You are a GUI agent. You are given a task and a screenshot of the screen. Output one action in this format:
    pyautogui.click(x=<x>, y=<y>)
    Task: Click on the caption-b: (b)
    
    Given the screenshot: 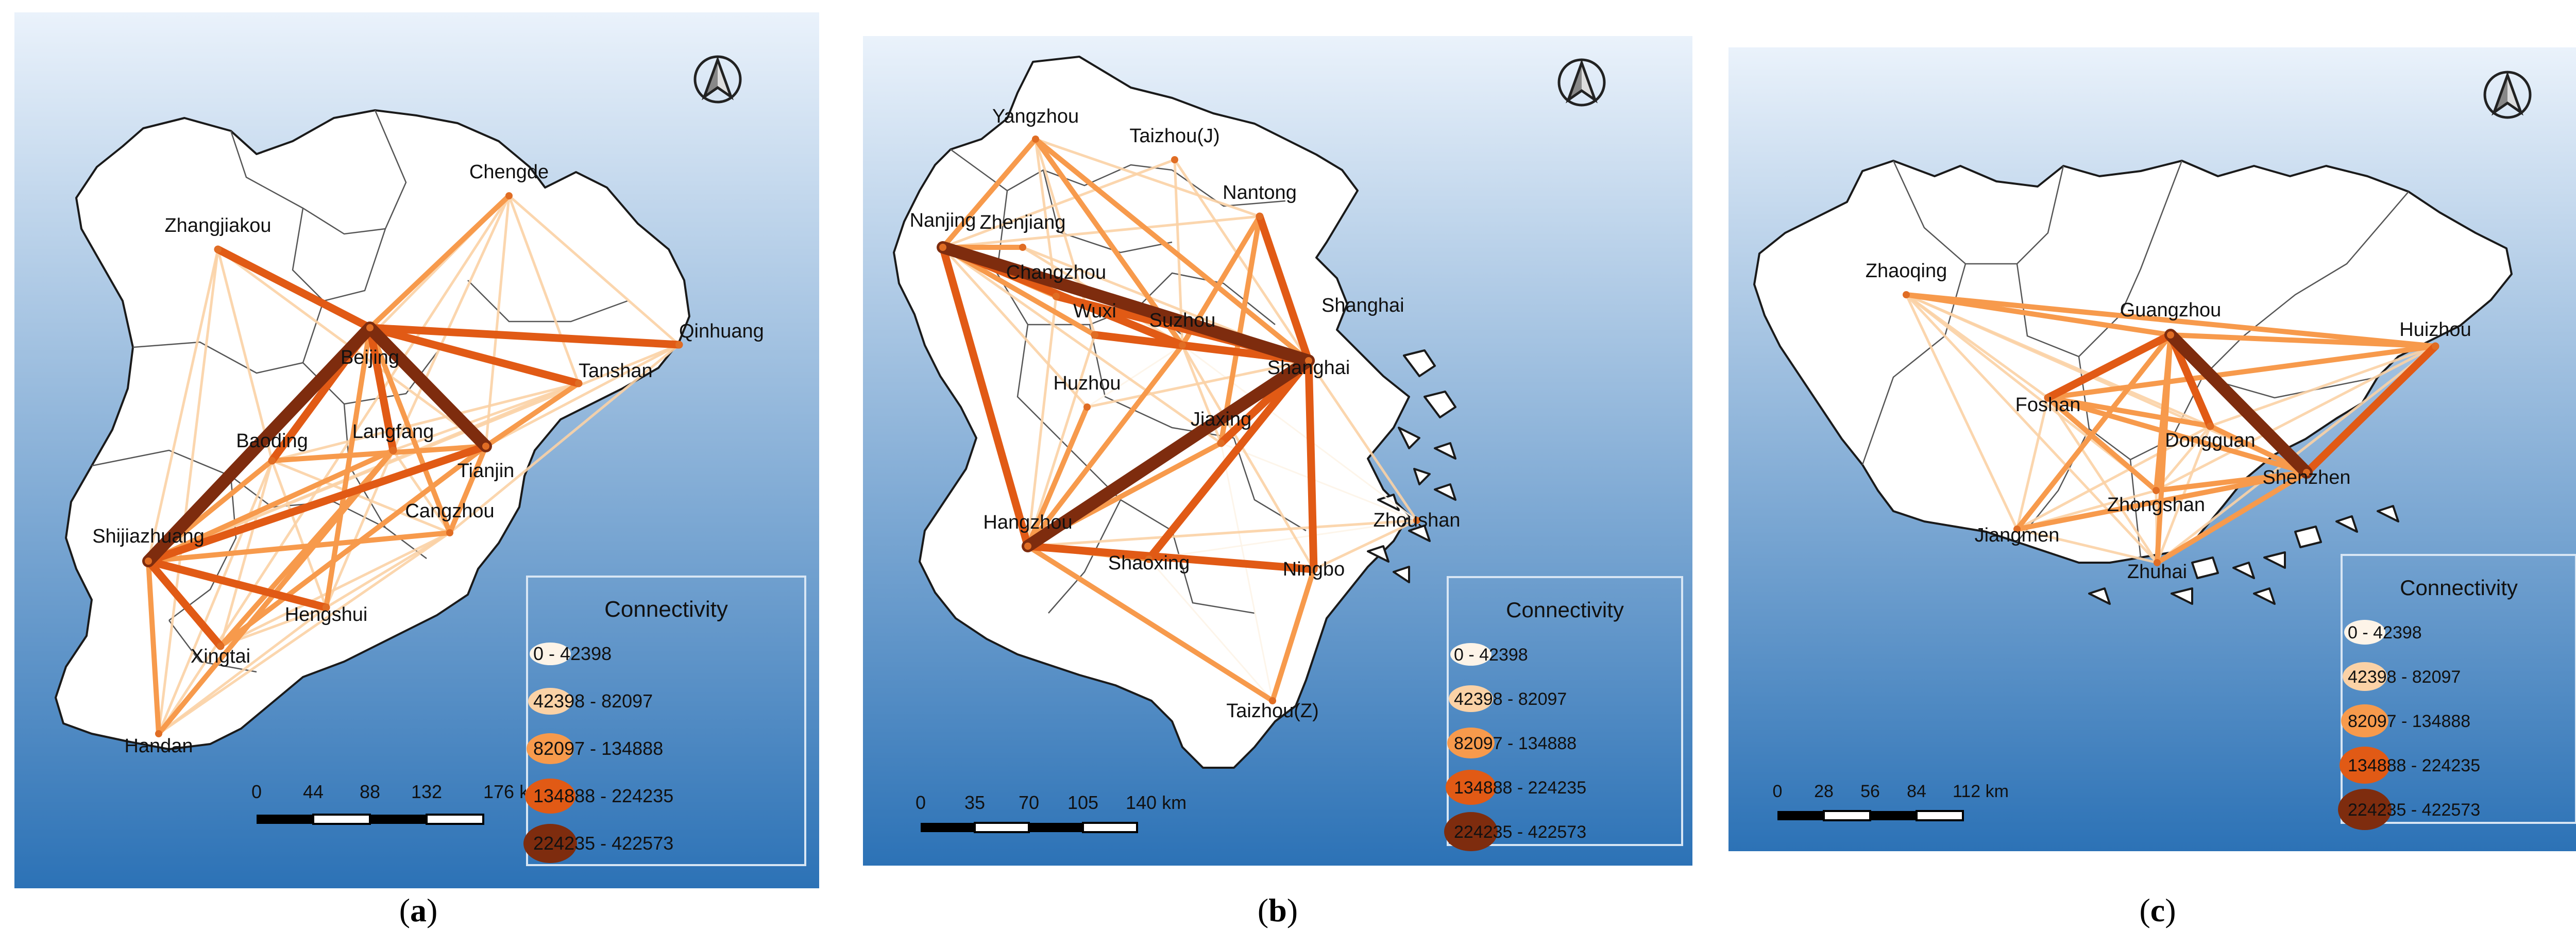 What is the action you would take?
    pyautogui.click(x=1277, y=910)
    